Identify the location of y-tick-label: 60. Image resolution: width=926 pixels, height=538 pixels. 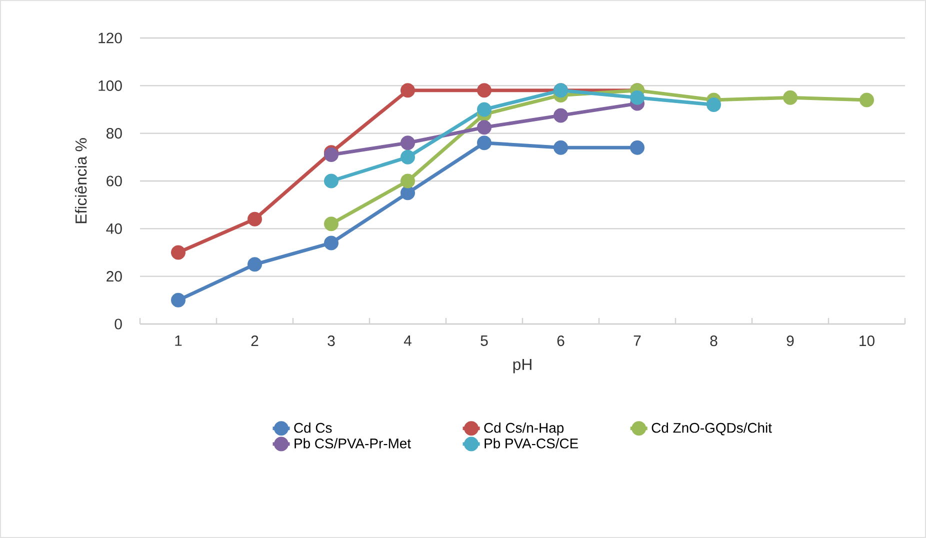
(114, 181).